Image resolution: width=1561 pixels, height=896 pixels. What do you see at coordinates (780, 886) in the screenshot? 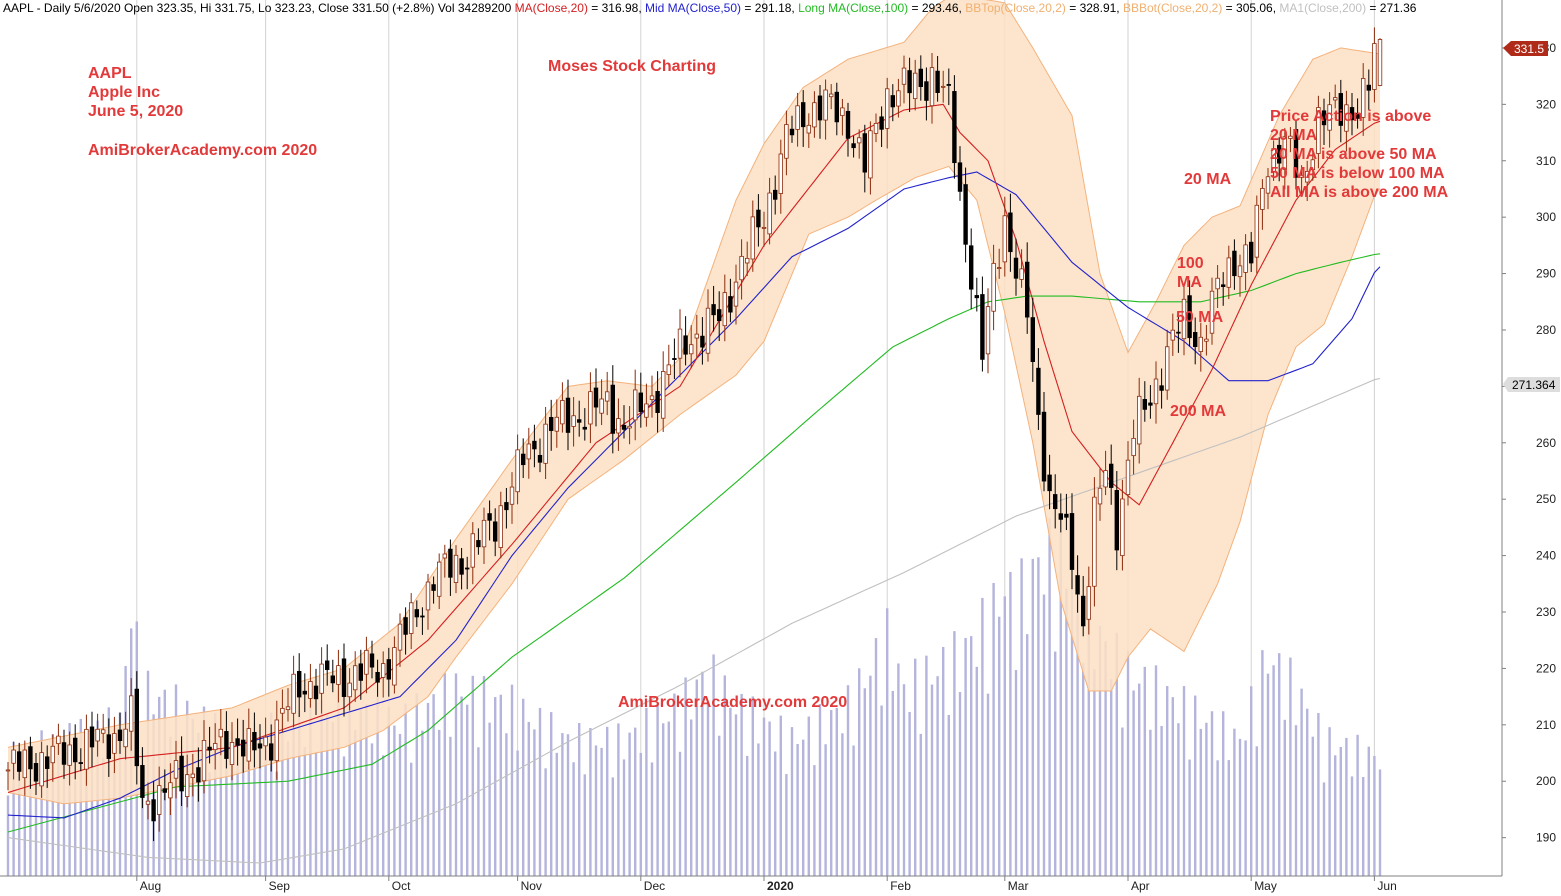
I see `date-tick-label: 2020` at bounding box center [780, 886].